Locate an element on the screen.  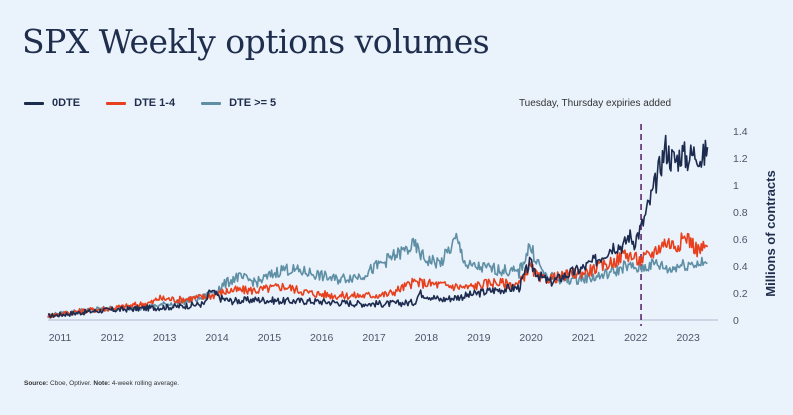
legend-item-0dte: 0DTE is located at coordinates (52, 103).